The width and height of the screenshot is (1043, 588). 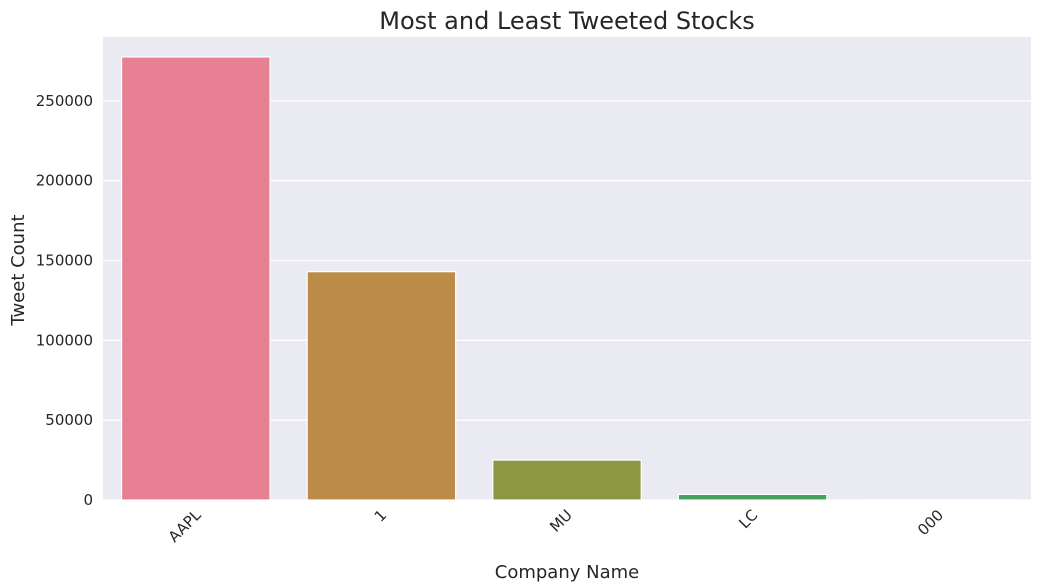 What do you see at coordinates (380, 515) in the screenshot?
I see `x-tick-label: 1` at bounding box center [380, 515].